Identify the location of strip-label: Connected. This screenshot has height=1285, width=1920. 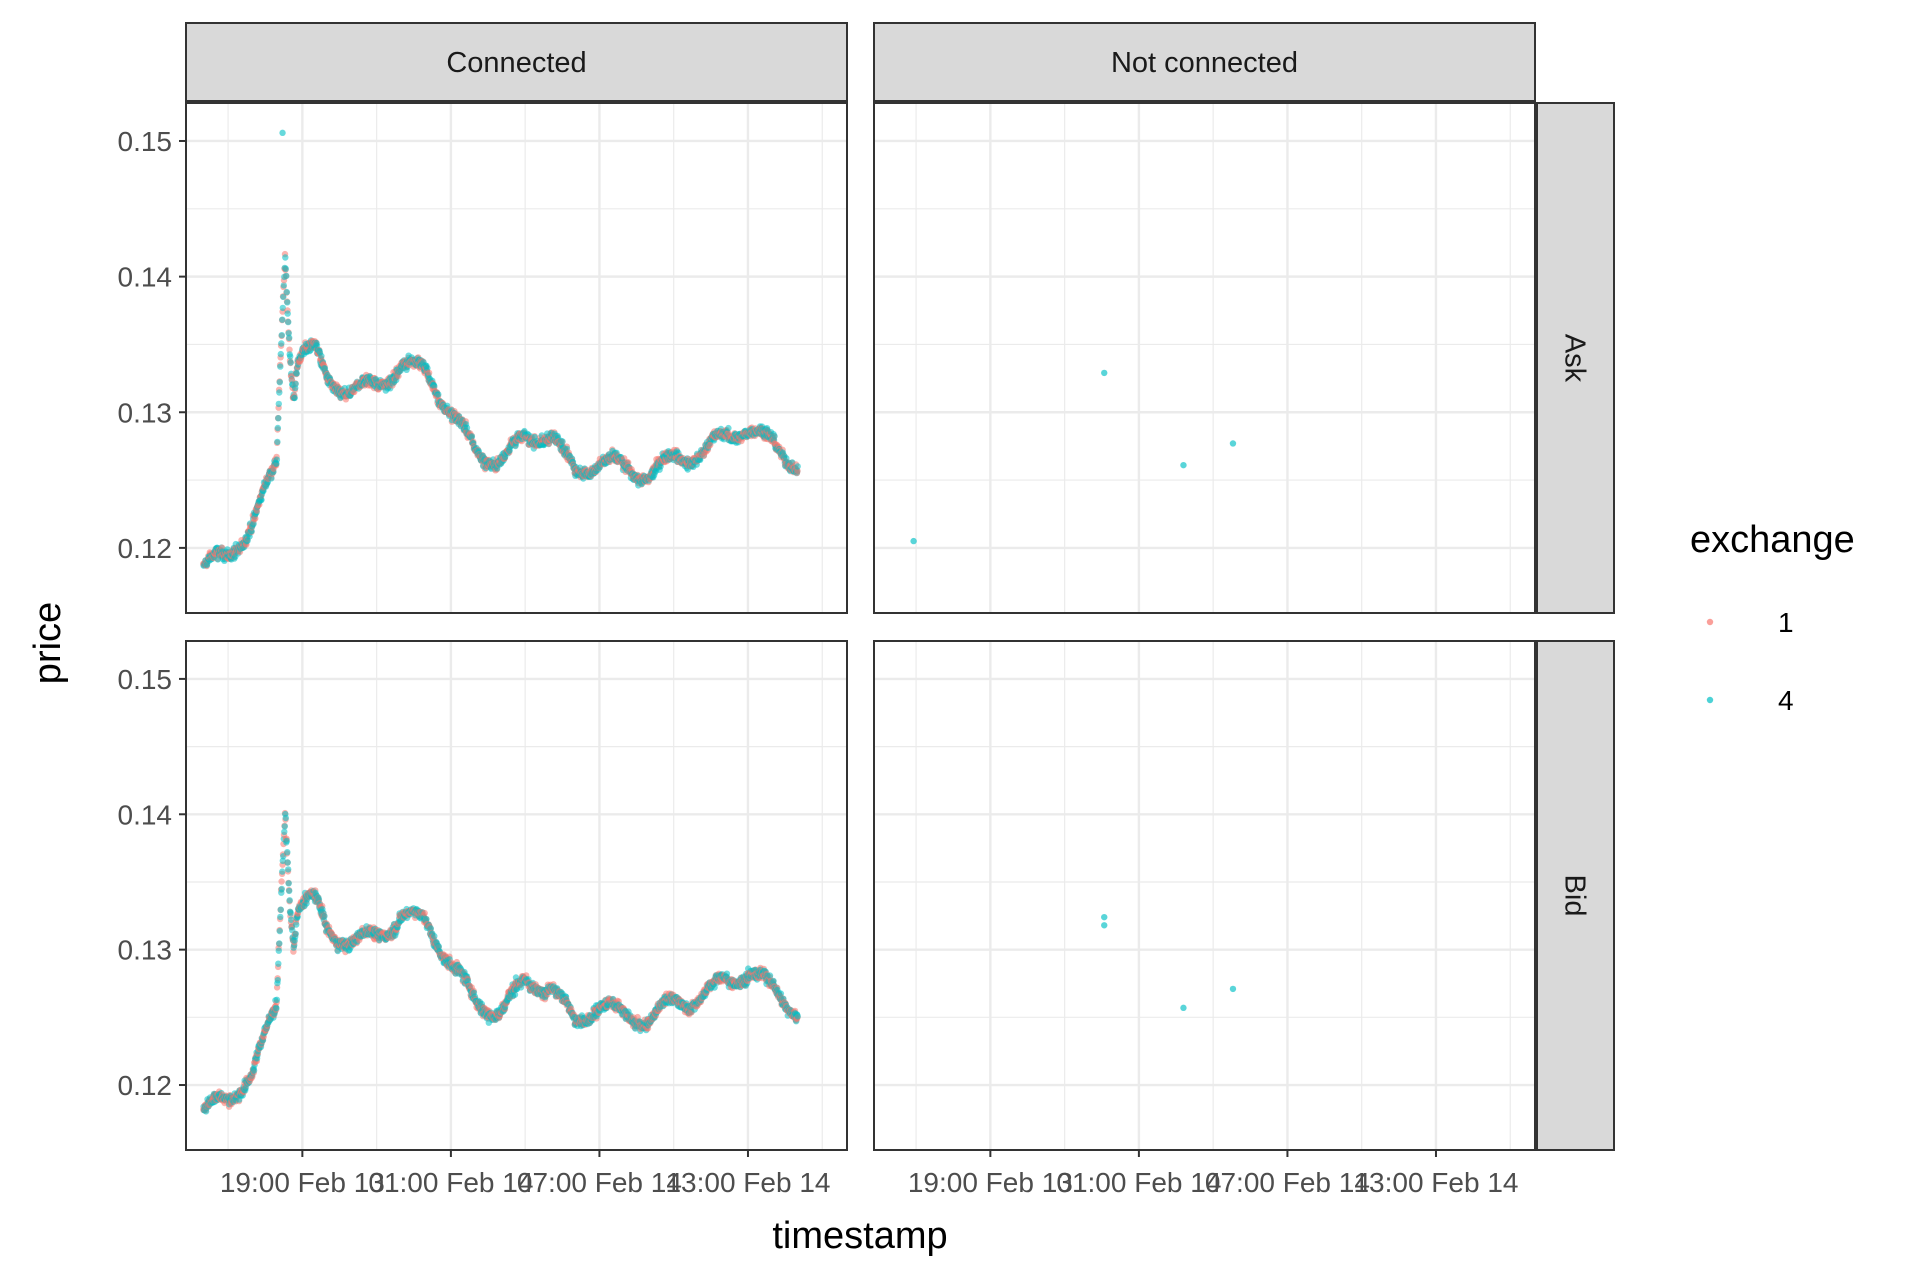
(516, 63).